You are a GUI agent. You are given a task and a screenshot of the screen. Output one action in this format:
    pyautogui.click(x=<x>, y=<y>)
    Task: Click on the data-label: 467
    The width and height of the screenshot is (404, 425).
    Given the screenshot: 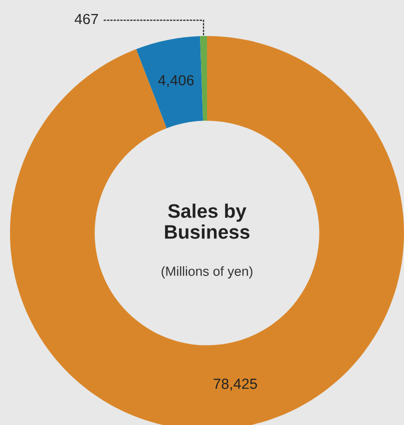 What is the action you would take?
    pyautogui.click(x=86, y=19)
    